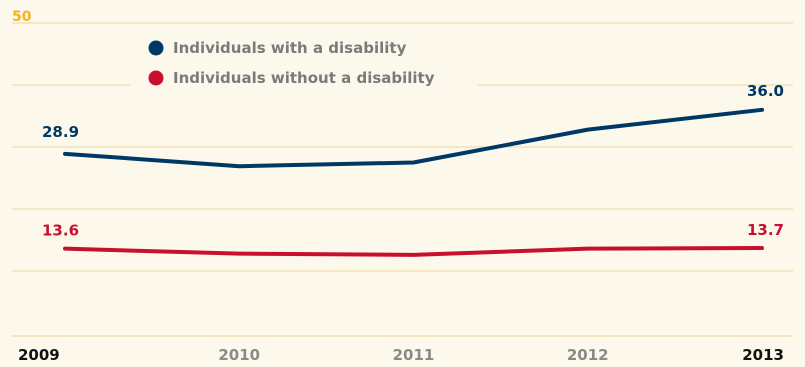 The image size is (805, 367). Describe the element at coordinates (39, 355) in the screenshot. I see `x-tick-label-2009: 2009` at that location.